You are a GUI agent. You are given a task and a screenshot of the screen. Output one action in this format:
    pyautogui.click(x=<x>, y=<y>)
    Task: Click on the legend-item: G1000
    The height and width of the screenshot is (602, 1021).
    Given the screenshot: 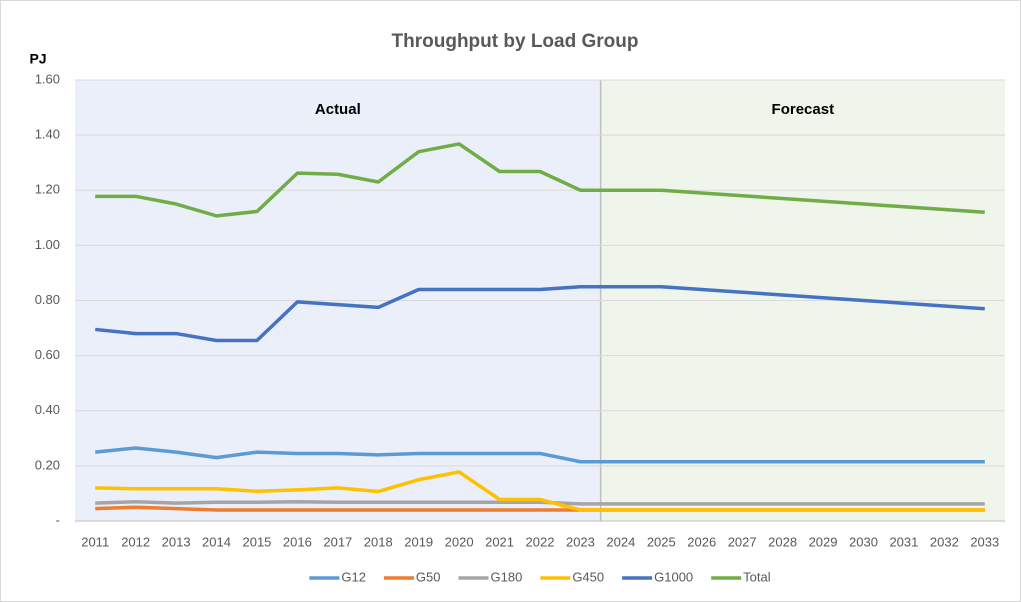 What is the action you would take?
    pyautogui.click(x=657, y=576)
    